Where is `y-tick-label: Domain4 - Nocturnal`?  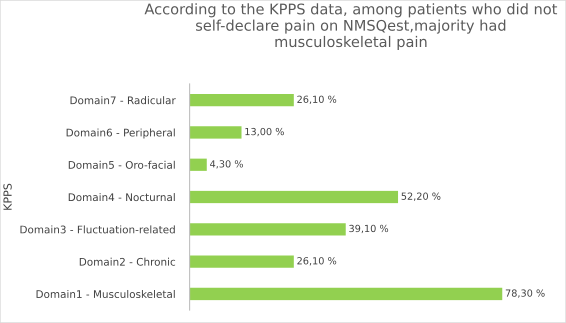
y-tick-label: Domain4 - Nocturnal is located at coordinates (121, 197).